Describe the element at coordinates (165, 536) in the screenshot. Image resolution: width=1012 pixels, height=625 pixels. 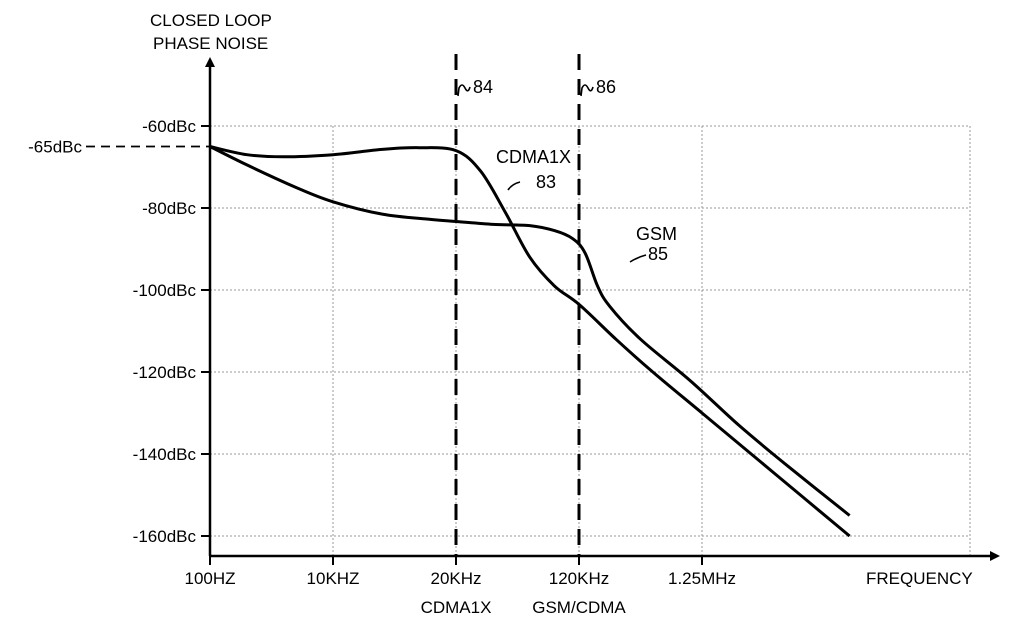
I see `y-tick-label: -160dBc` at that location.